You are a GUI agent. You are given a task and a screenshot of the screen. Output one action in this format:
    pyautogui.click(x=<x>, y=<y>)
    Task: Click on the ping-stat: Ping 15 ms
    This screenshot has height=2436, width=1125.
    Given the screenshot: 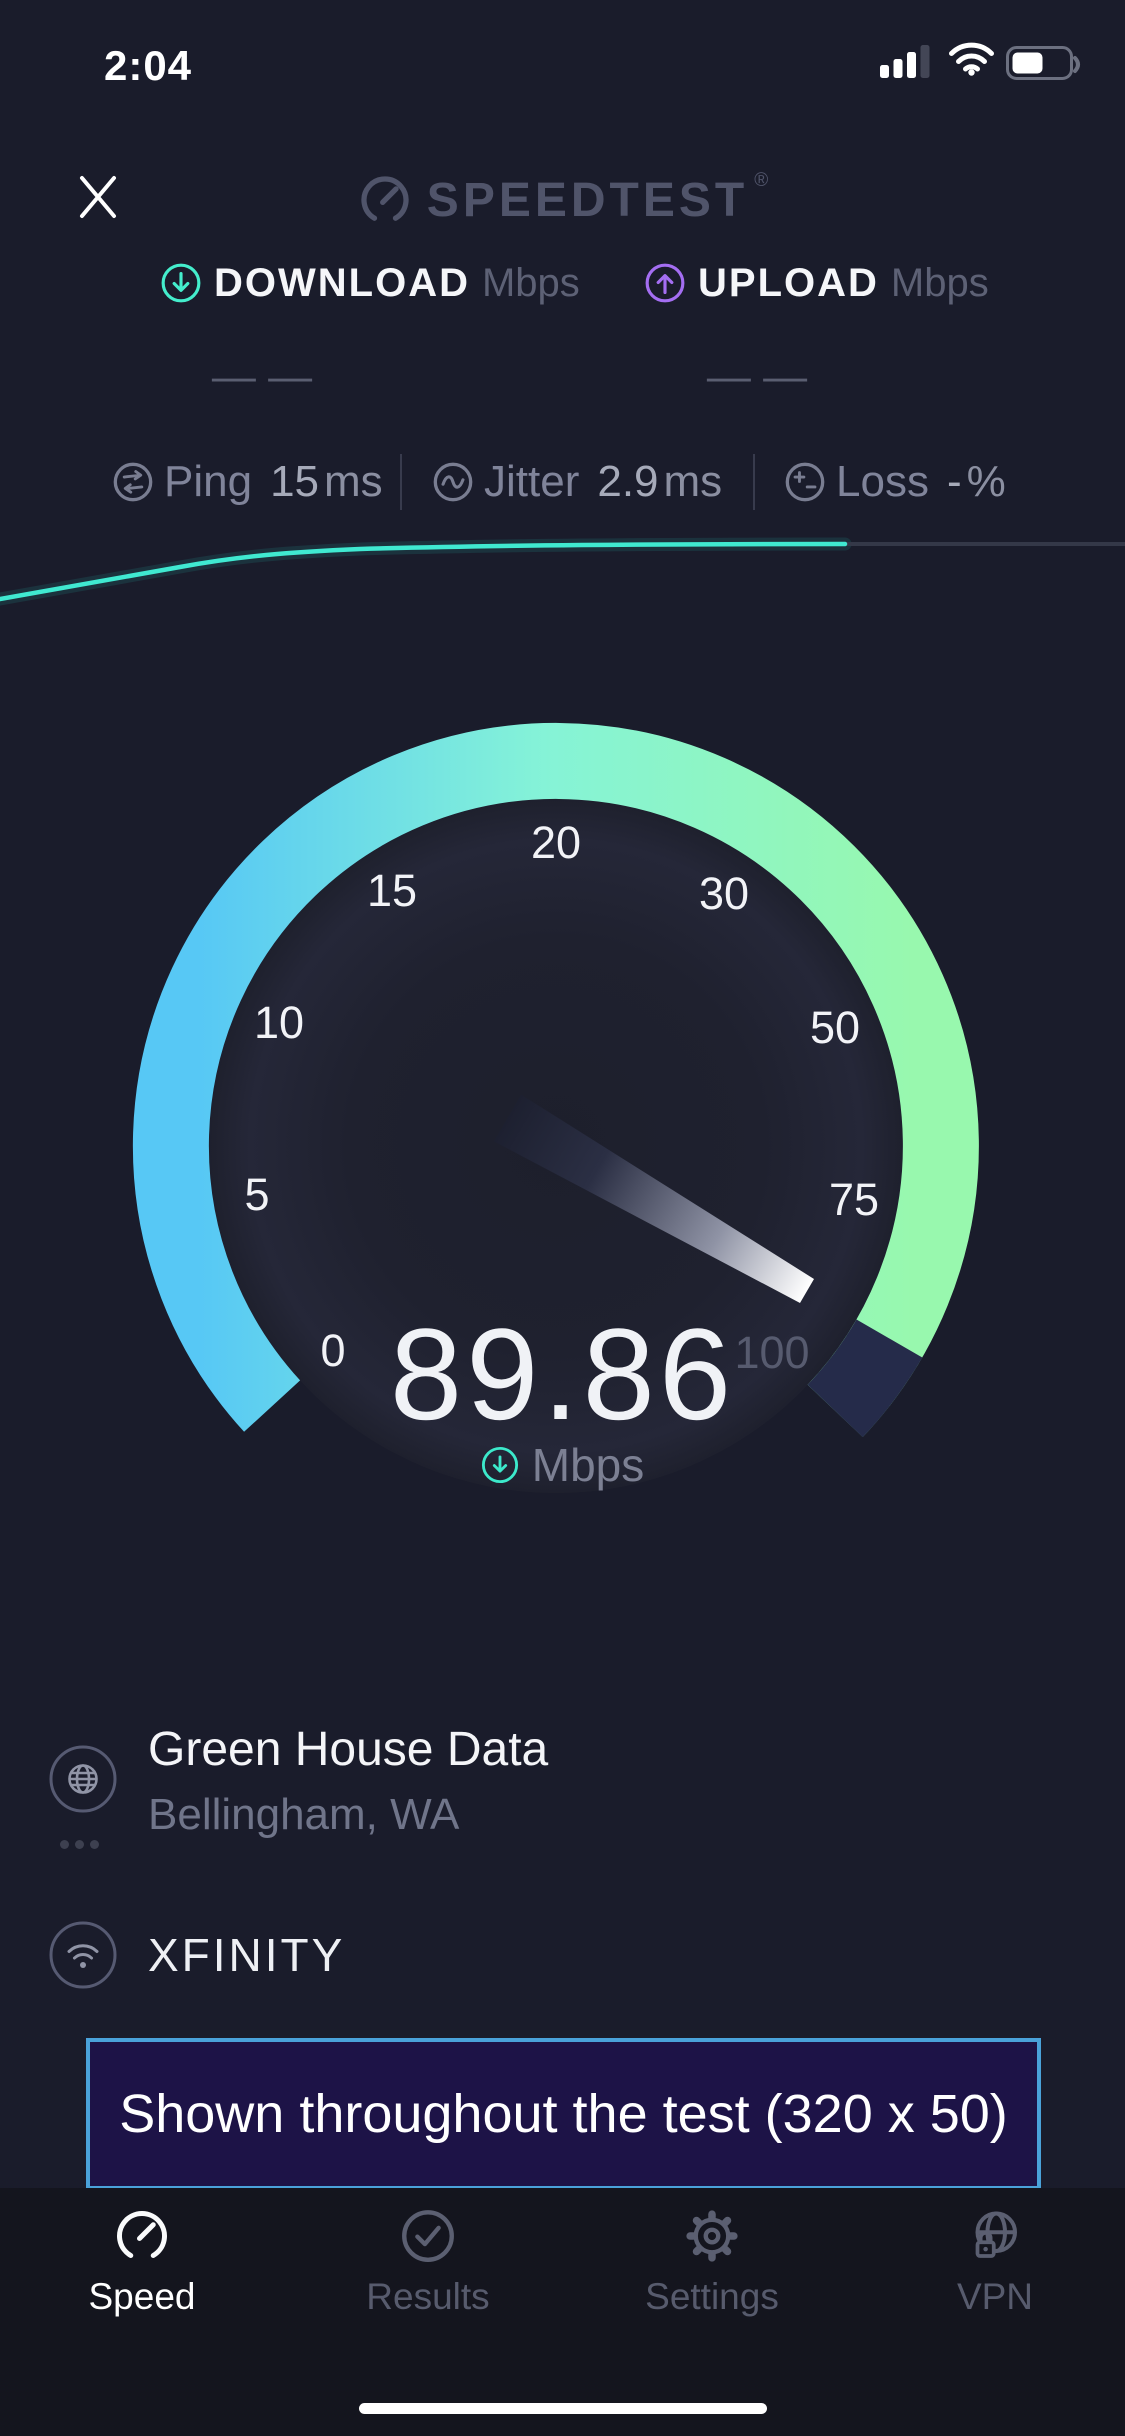 What is the action you would take?
    pyautogui.click(x=247, y=482)
    